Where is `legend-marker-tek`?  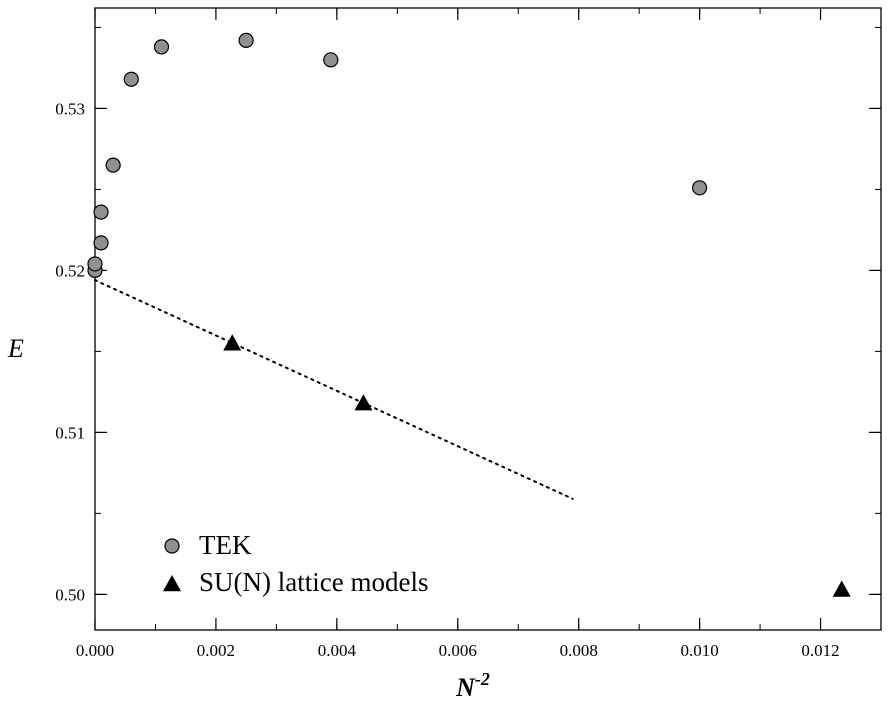 legend-marker-tek is located at coordinates (172, 546).